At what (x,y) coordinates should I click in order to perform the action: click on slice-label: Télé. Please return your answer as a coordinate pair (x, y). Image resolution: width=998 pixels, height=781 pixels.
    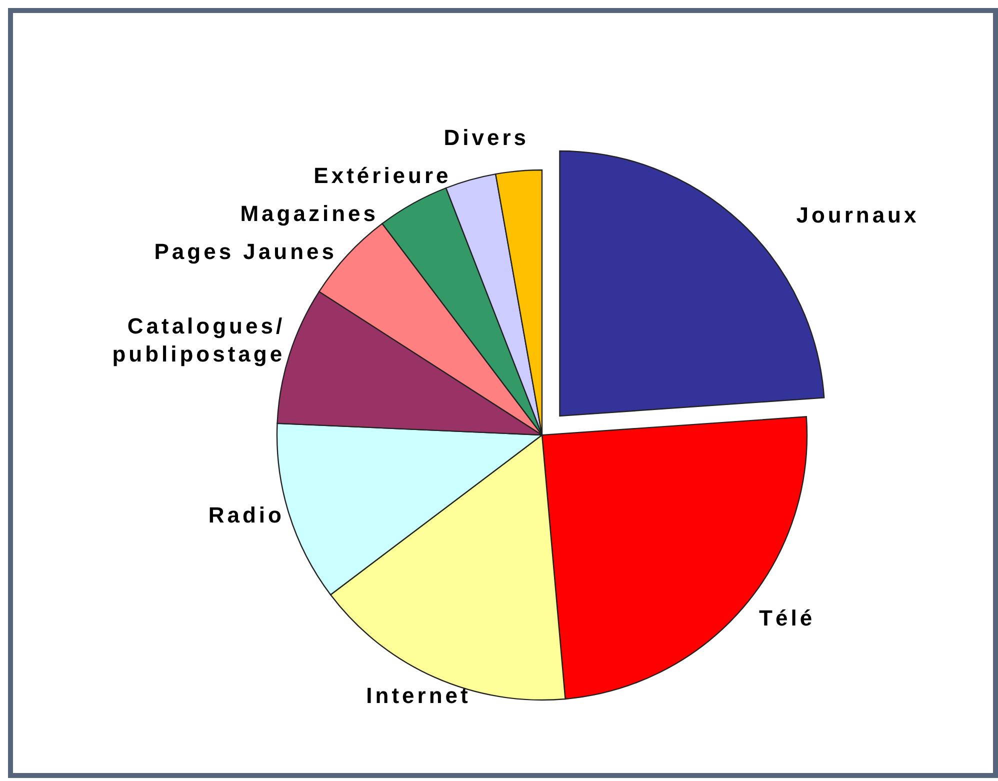
    Looking at the image, I should click on (787, 617).